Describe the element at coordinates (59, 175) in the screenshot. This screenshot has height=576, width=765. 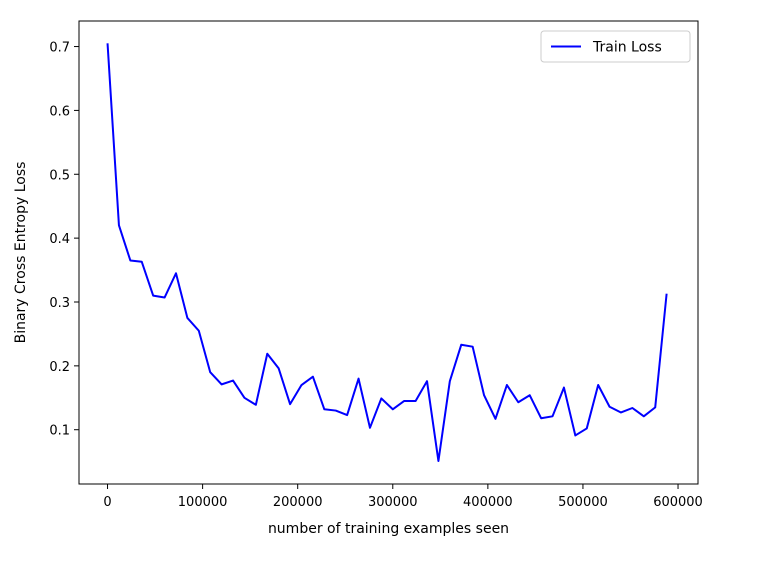
I see `y-tick-label: 0.5` at that location.